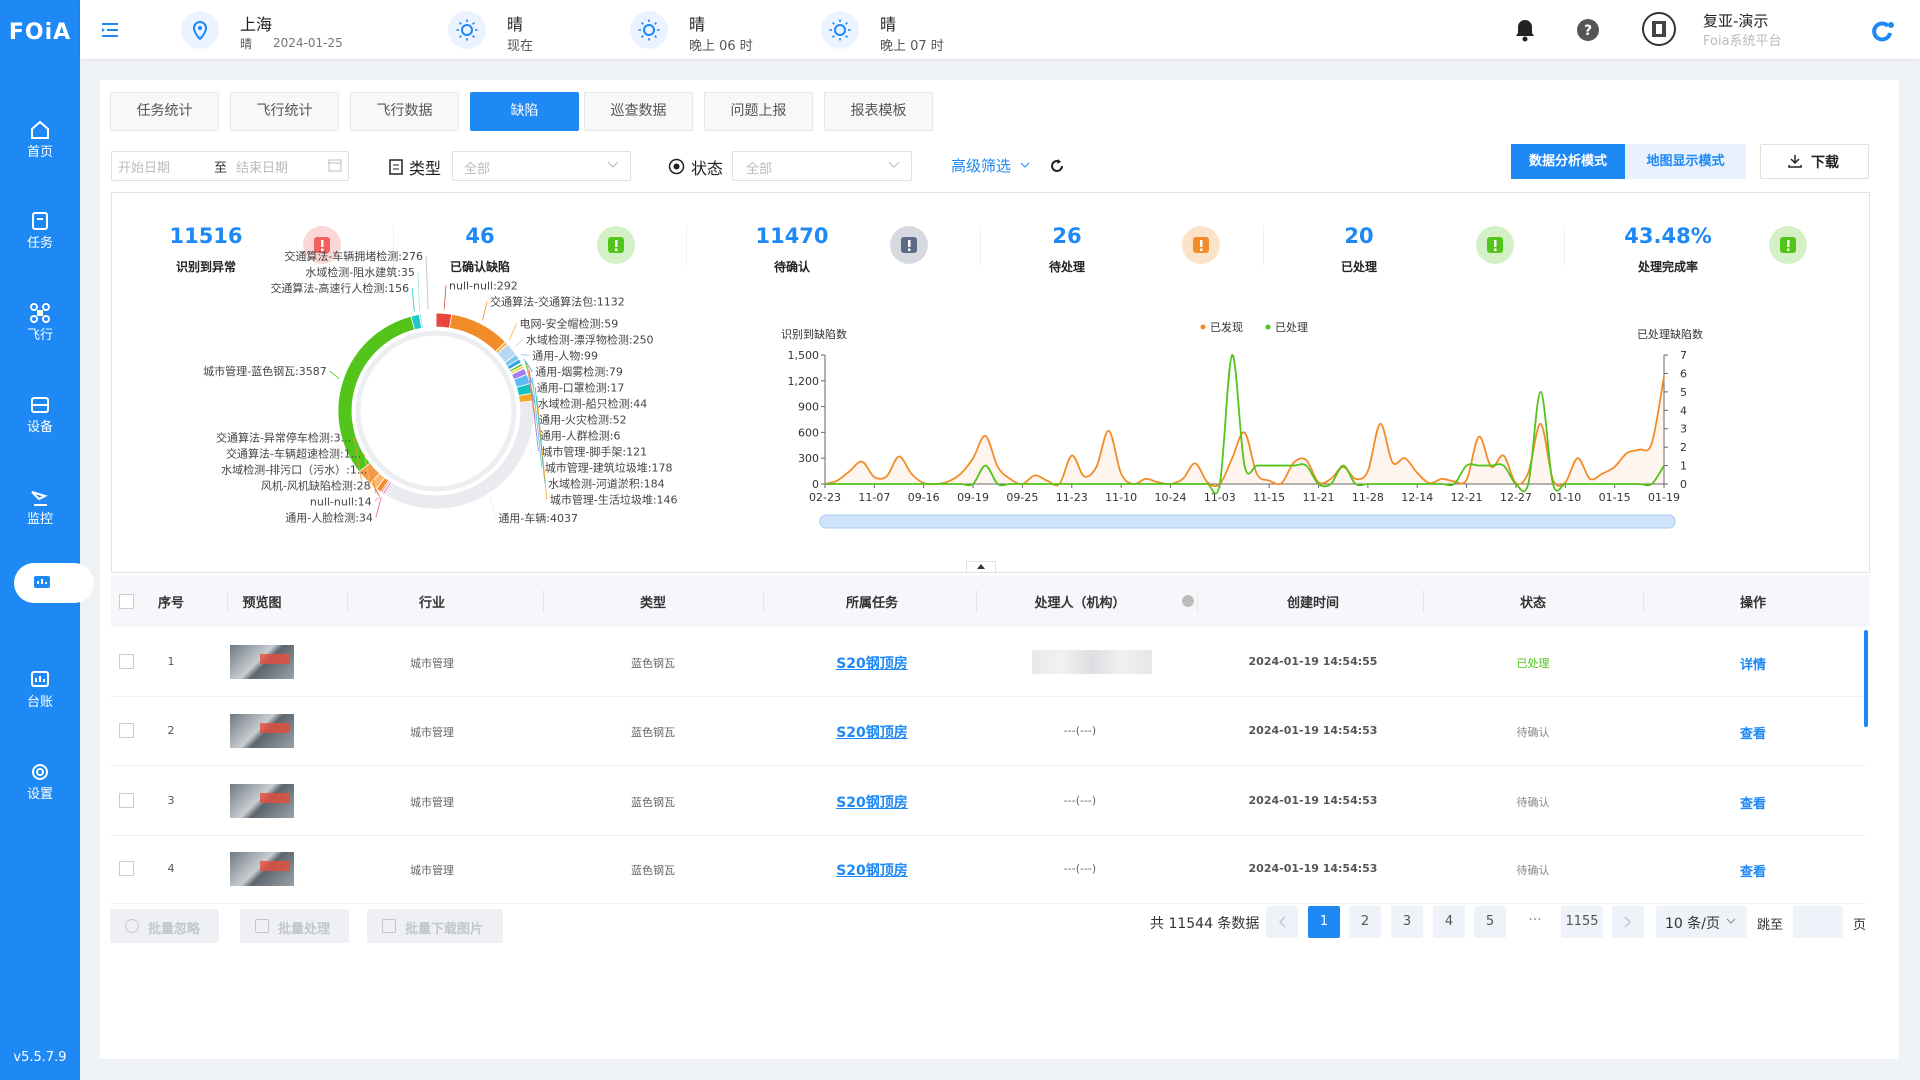  Describe the element at coordinates (42, 583) in the screenshot. I see `nav-active-icon` at that location.